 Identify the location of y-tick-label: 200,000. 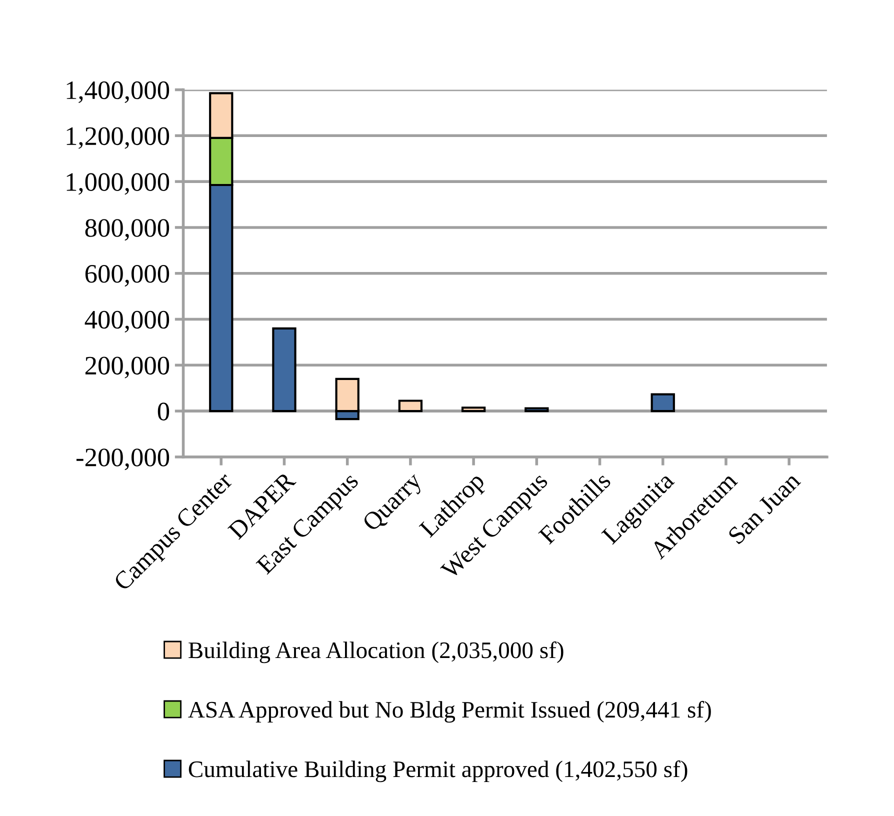
(127, 367).